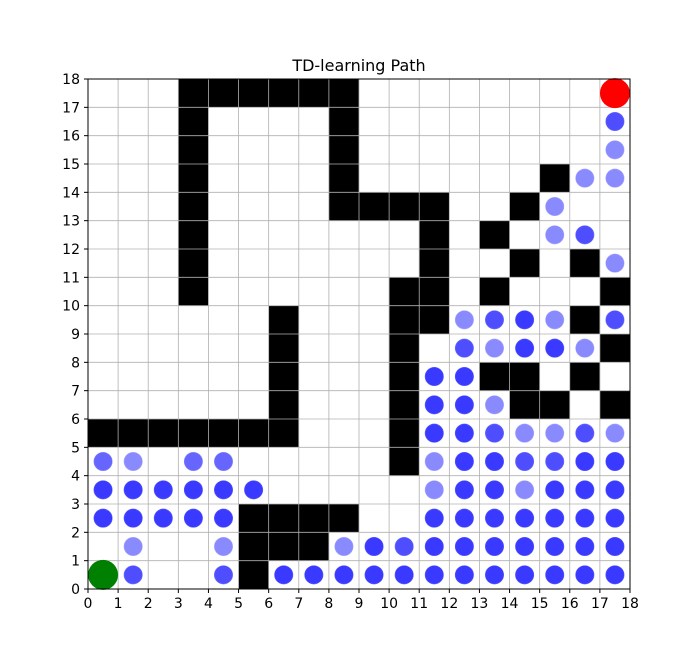 Image resolution: width=700 pixels, height=662 pixels. Describe the element at coordinates (600, 604) in the screenshot. I see `x-tick-label-17: 17` at that location.